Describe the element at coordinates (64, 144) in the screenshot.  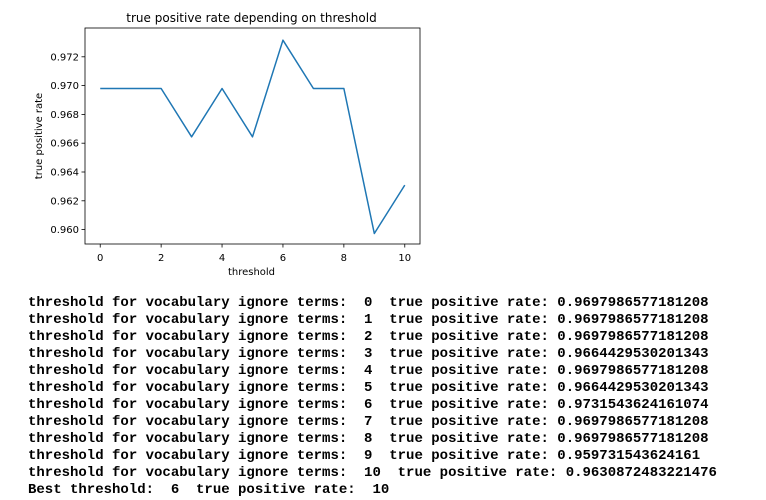
I see `y-tick-label: 0.966` at that location.